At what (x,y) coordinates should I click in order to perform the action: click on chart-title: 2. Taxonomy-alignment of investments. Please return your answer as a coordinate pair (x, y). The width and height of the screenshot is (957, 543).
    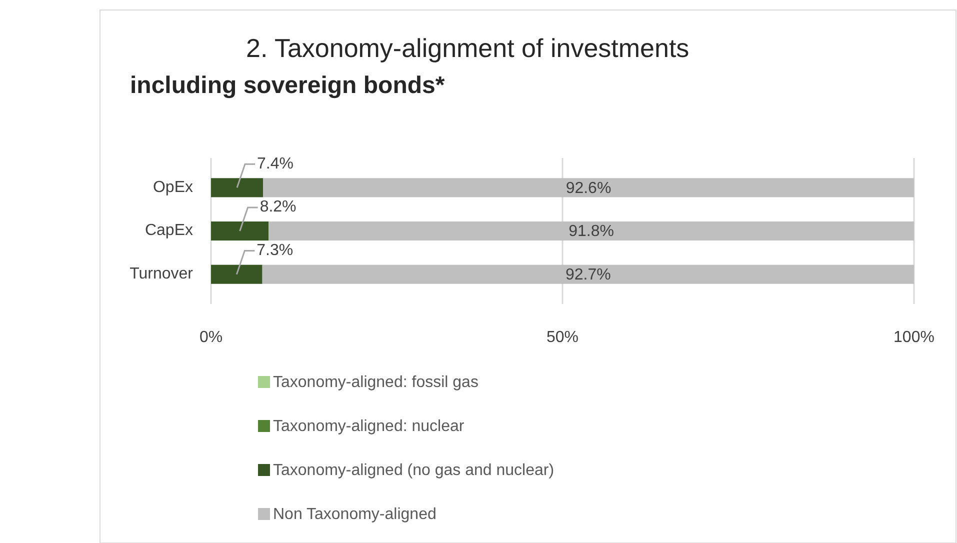
    Looking at the image, I should click on (468, 48).